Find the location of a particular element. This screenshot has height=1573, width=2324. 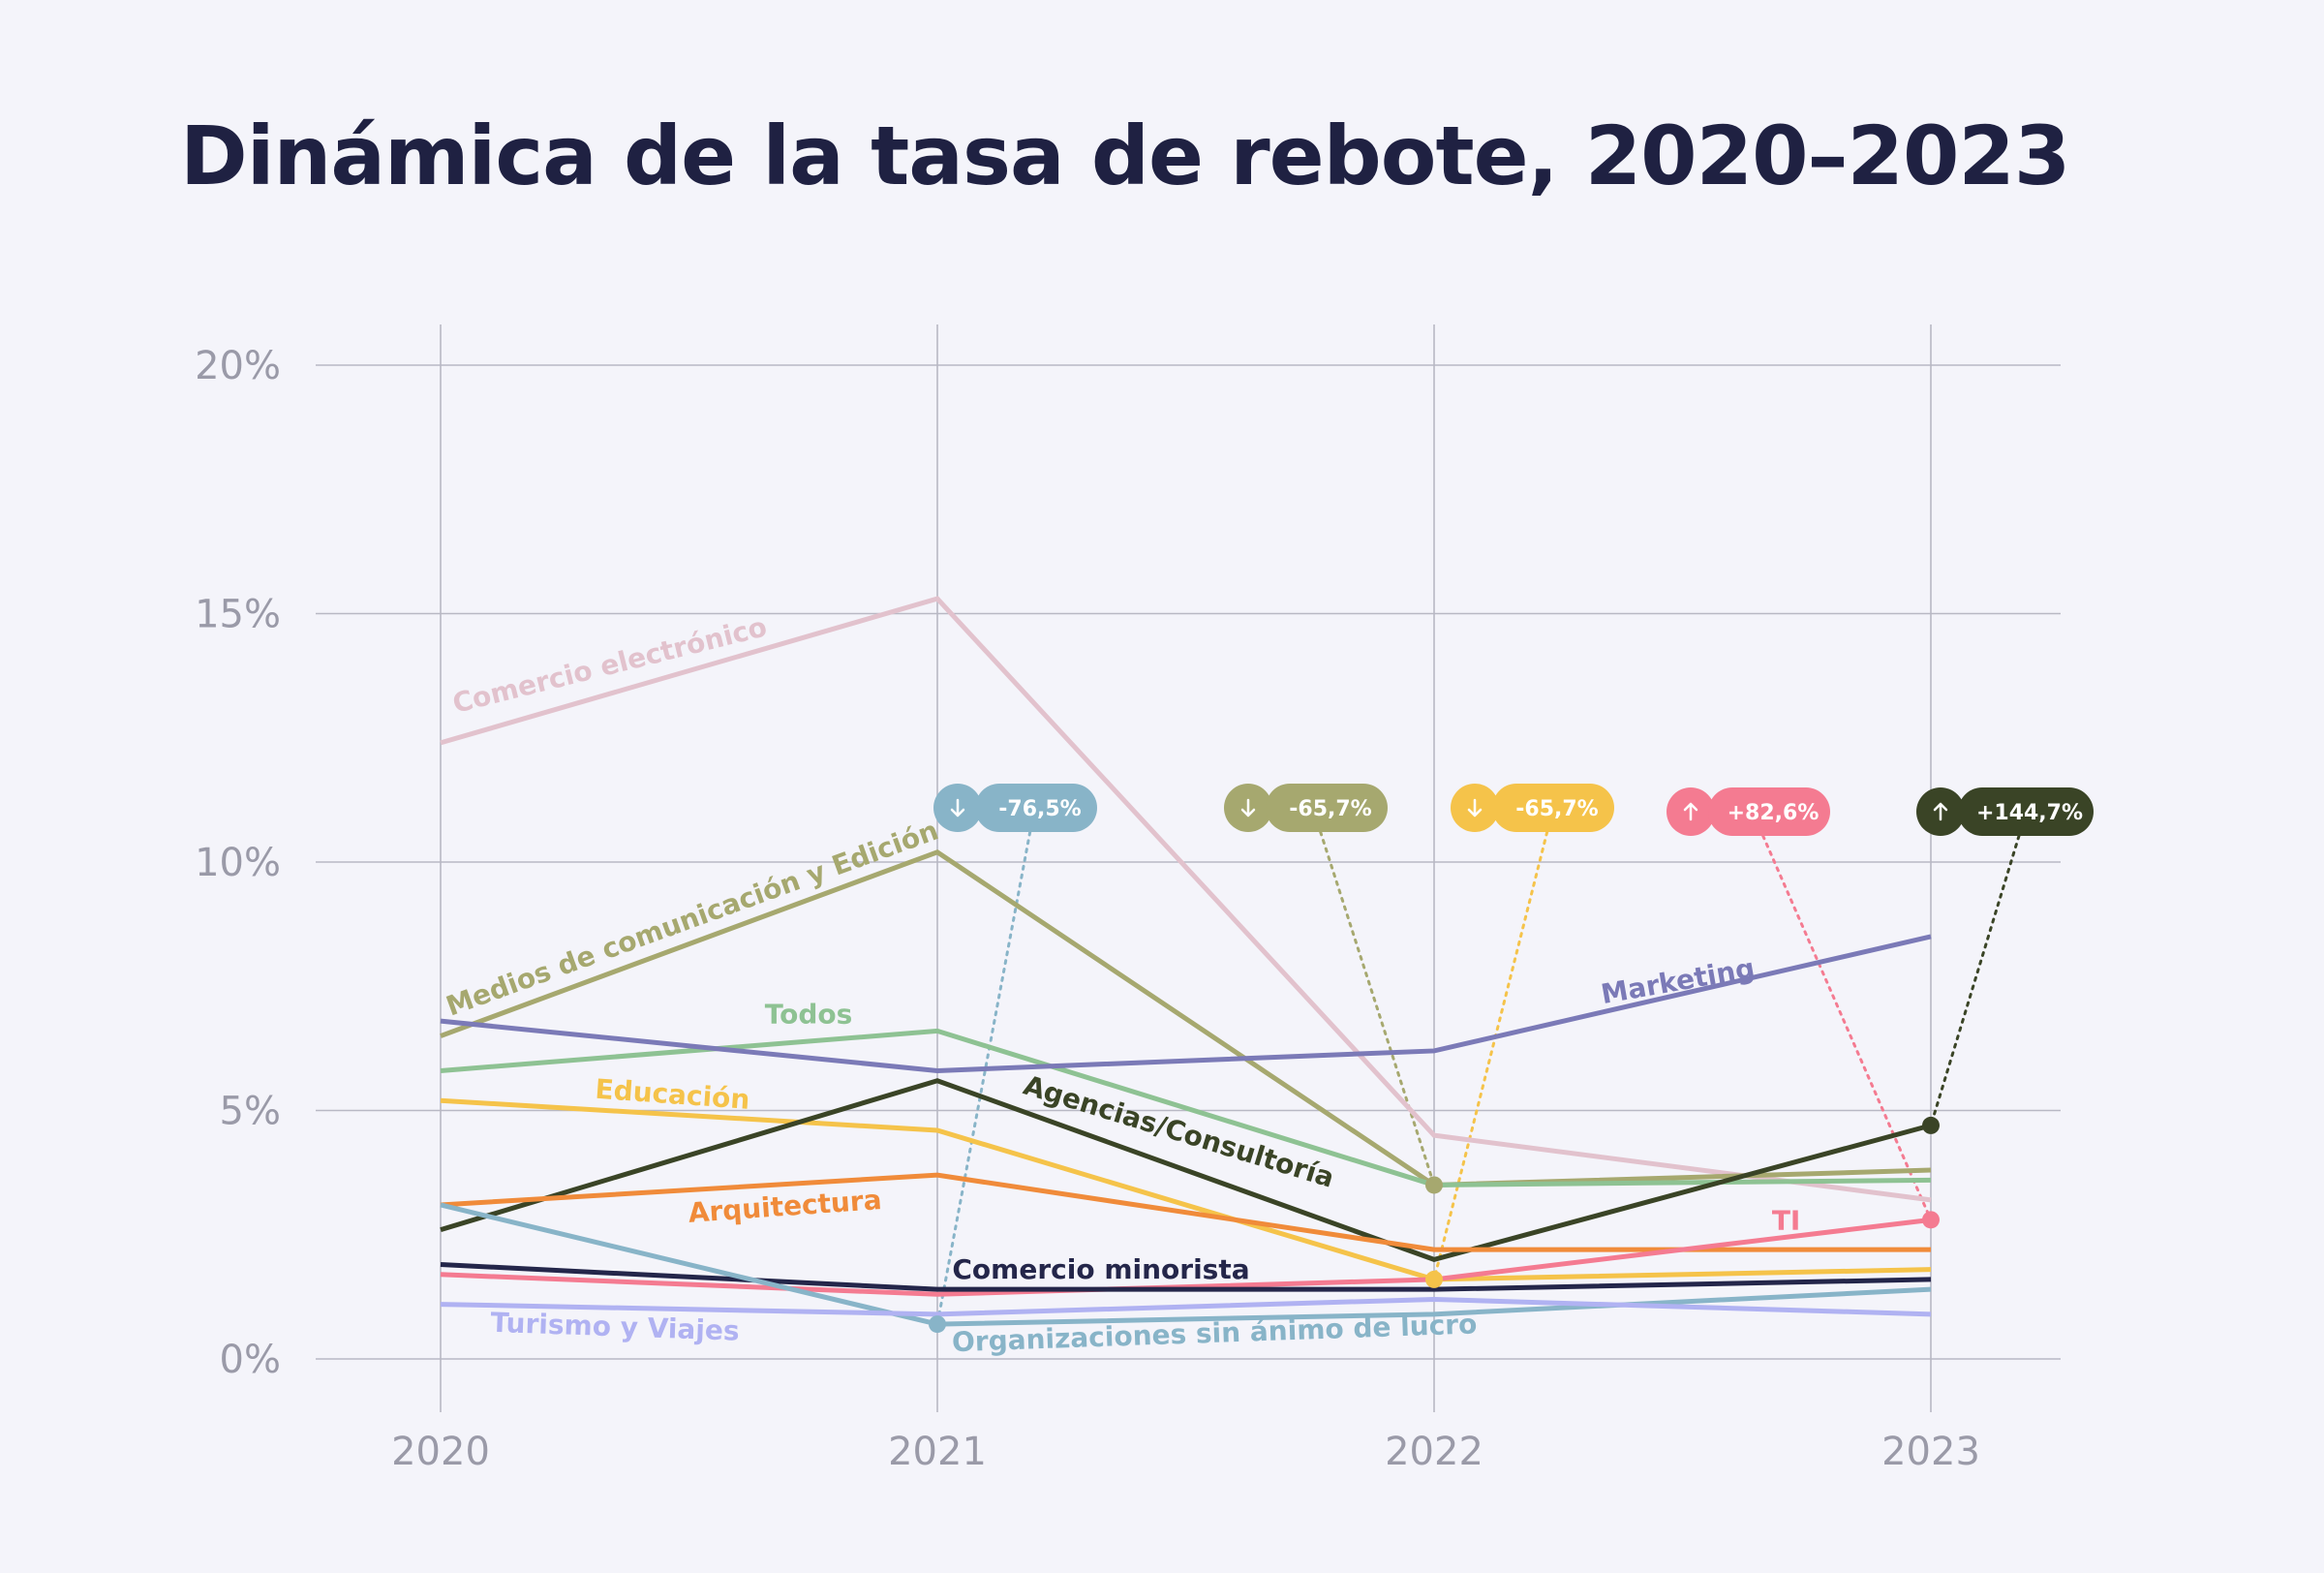

y-tick-label: 0% is located at coordinates (251, 1360).